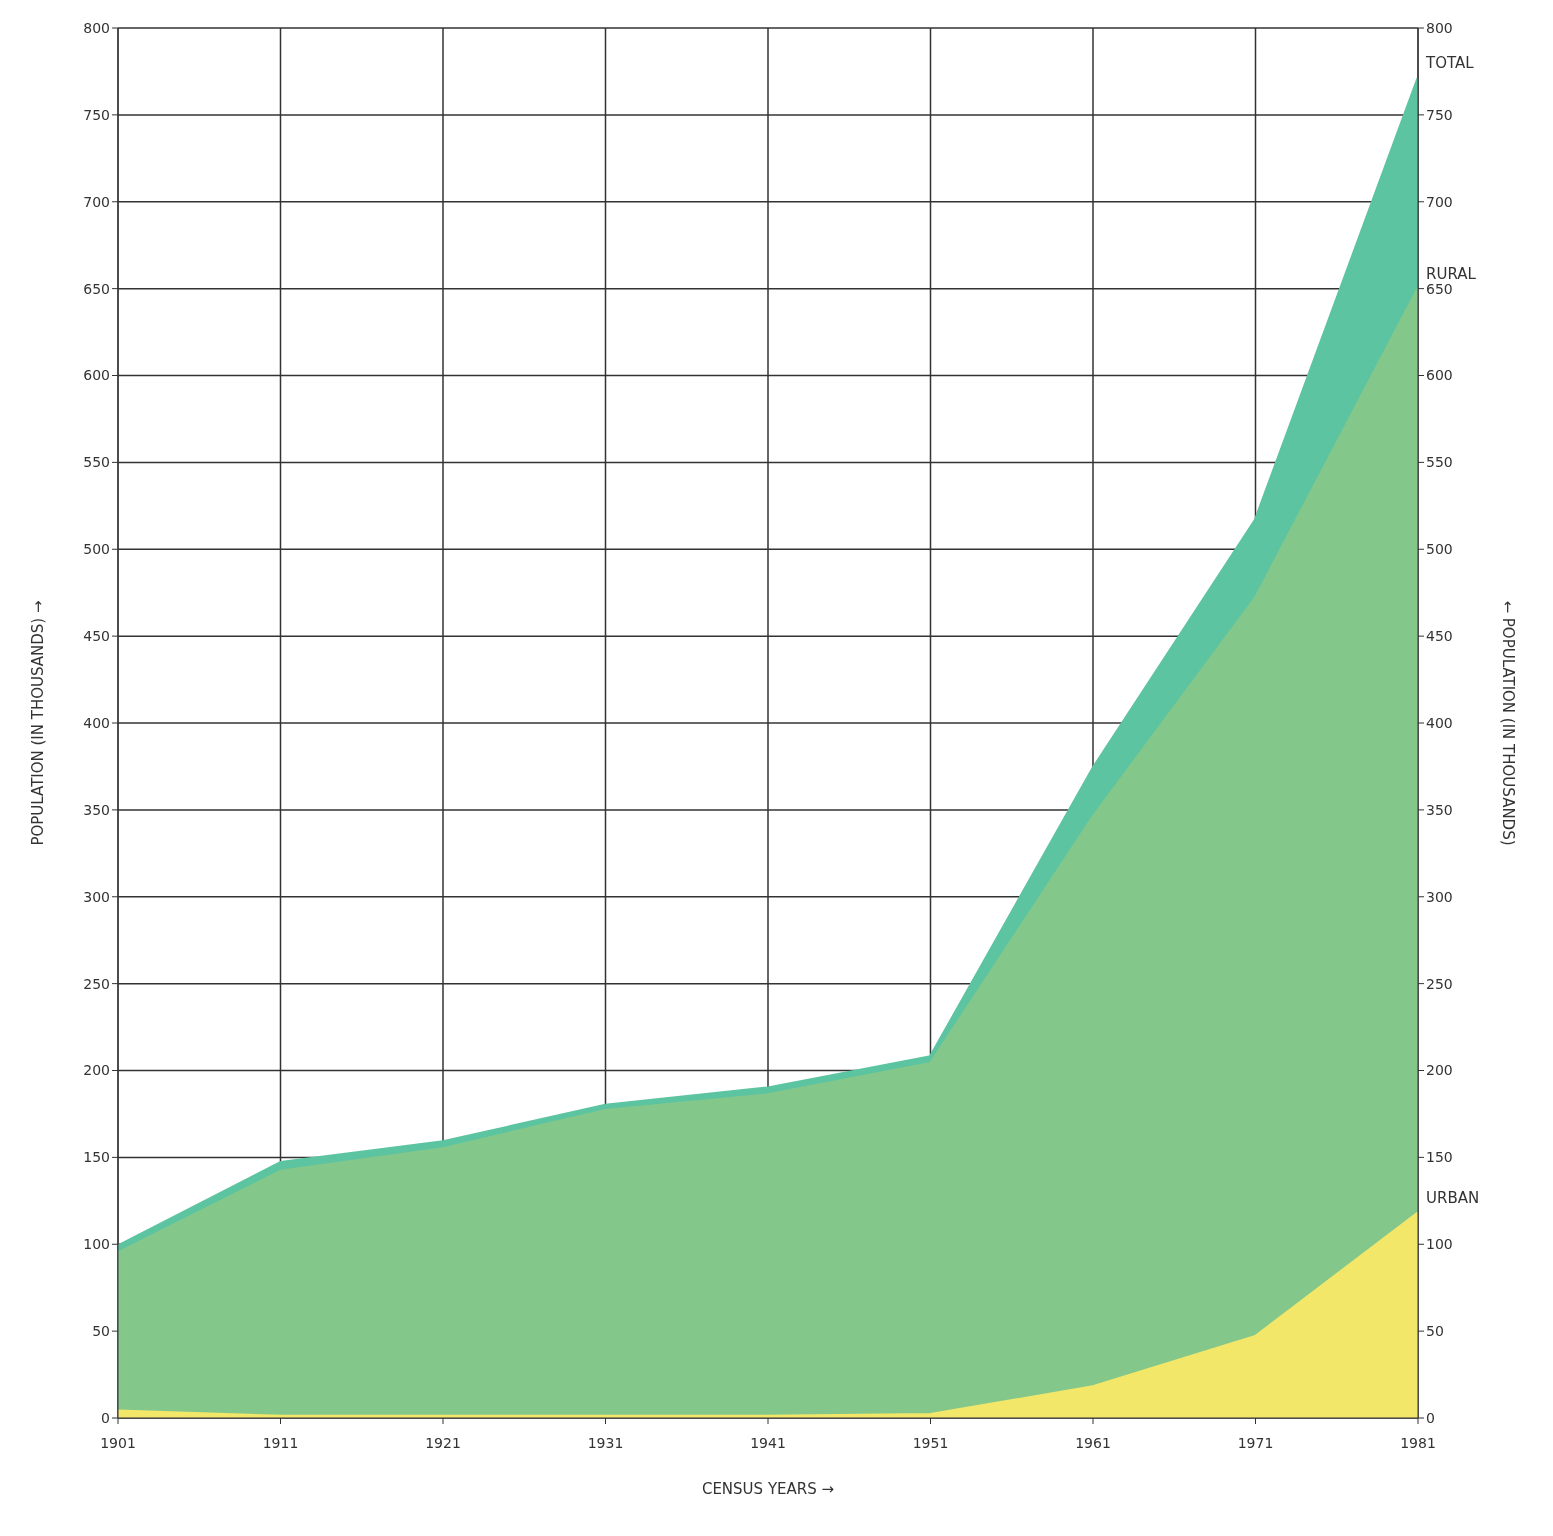 This screenshot has width=1553, height=1536. What do you see at coordinates (38, 723) in the screenshot?
I see `y-axis-title: POPULATION (IN THOUSANDS) →` at bounding box center [38, 723].